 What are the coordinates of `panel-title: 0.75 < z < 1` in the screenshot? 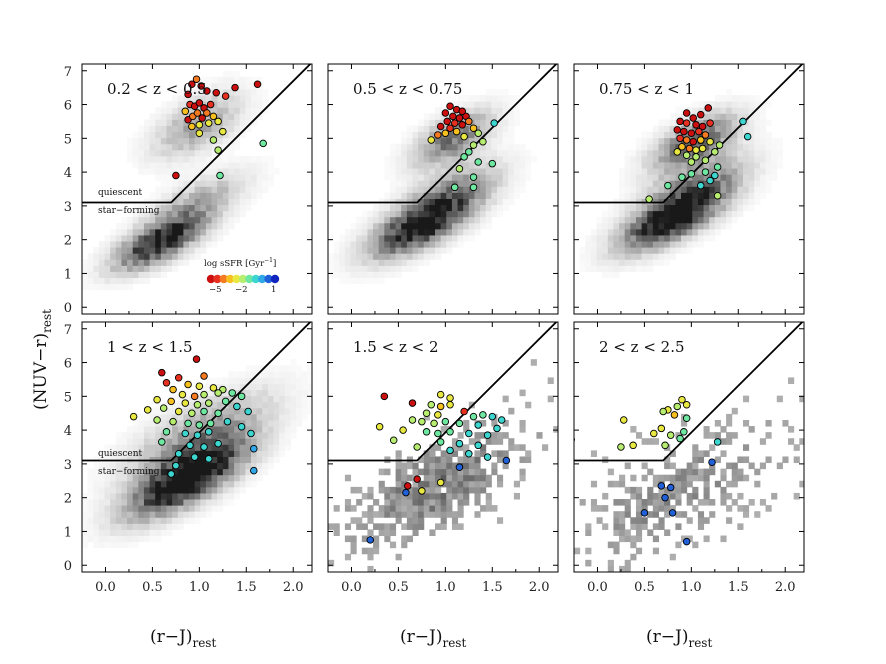 It's located at (646, 89).